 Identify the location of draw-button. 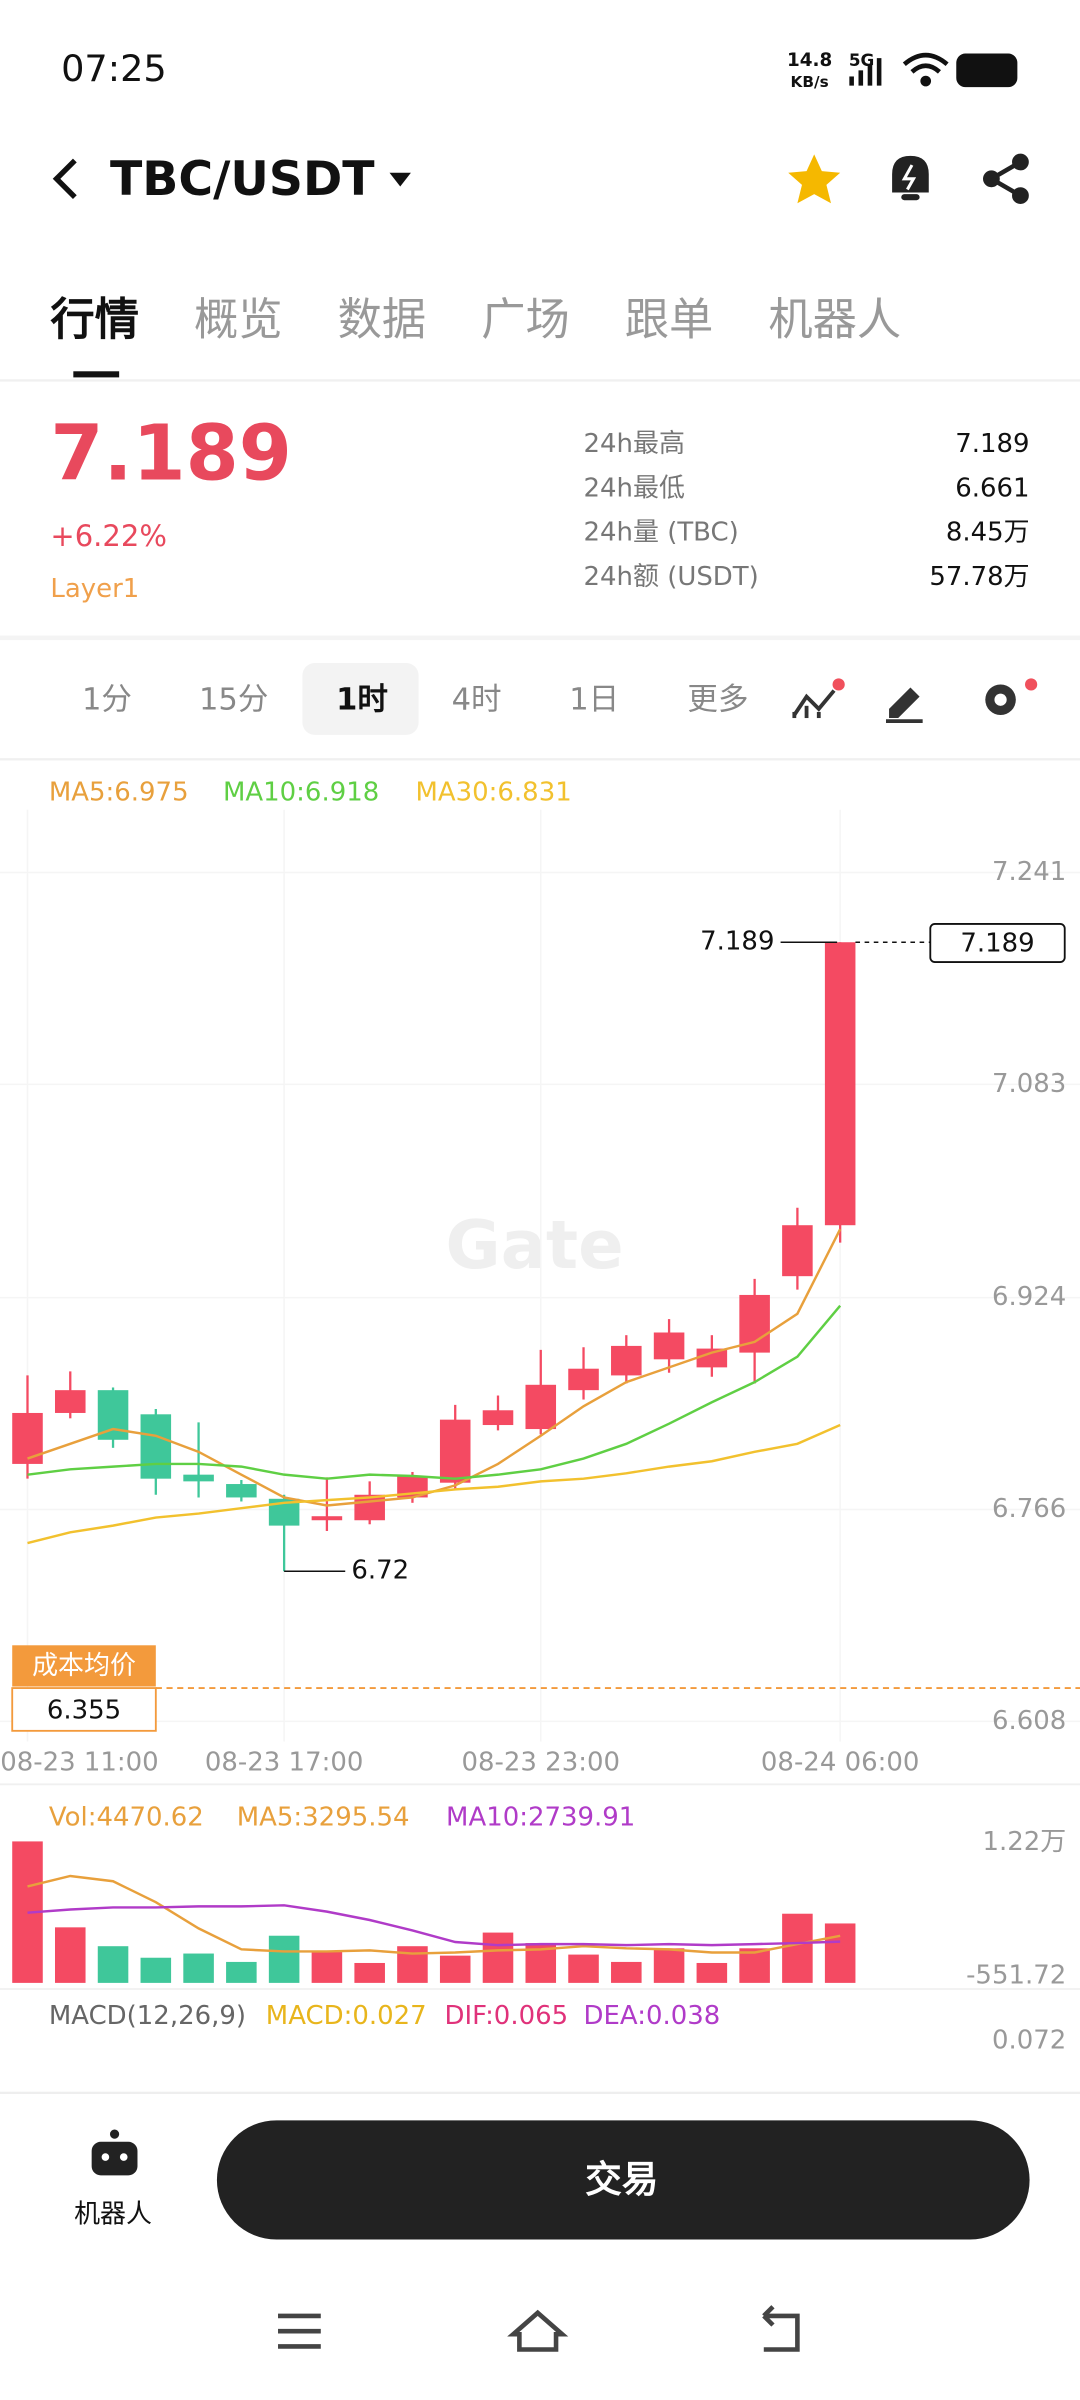
(904, 705).